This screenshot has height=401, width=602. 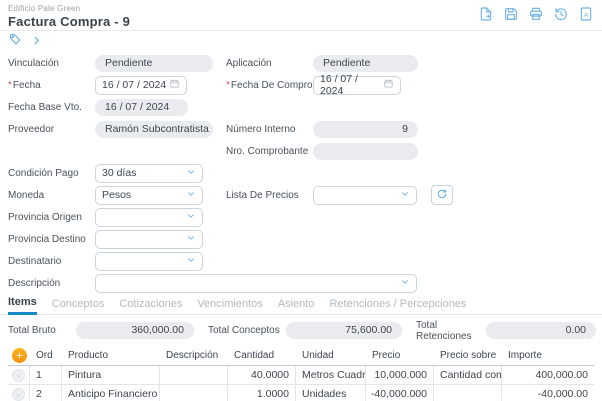 I want to click on aplicacion-value: Pendiente, so click(x=365, y=63).